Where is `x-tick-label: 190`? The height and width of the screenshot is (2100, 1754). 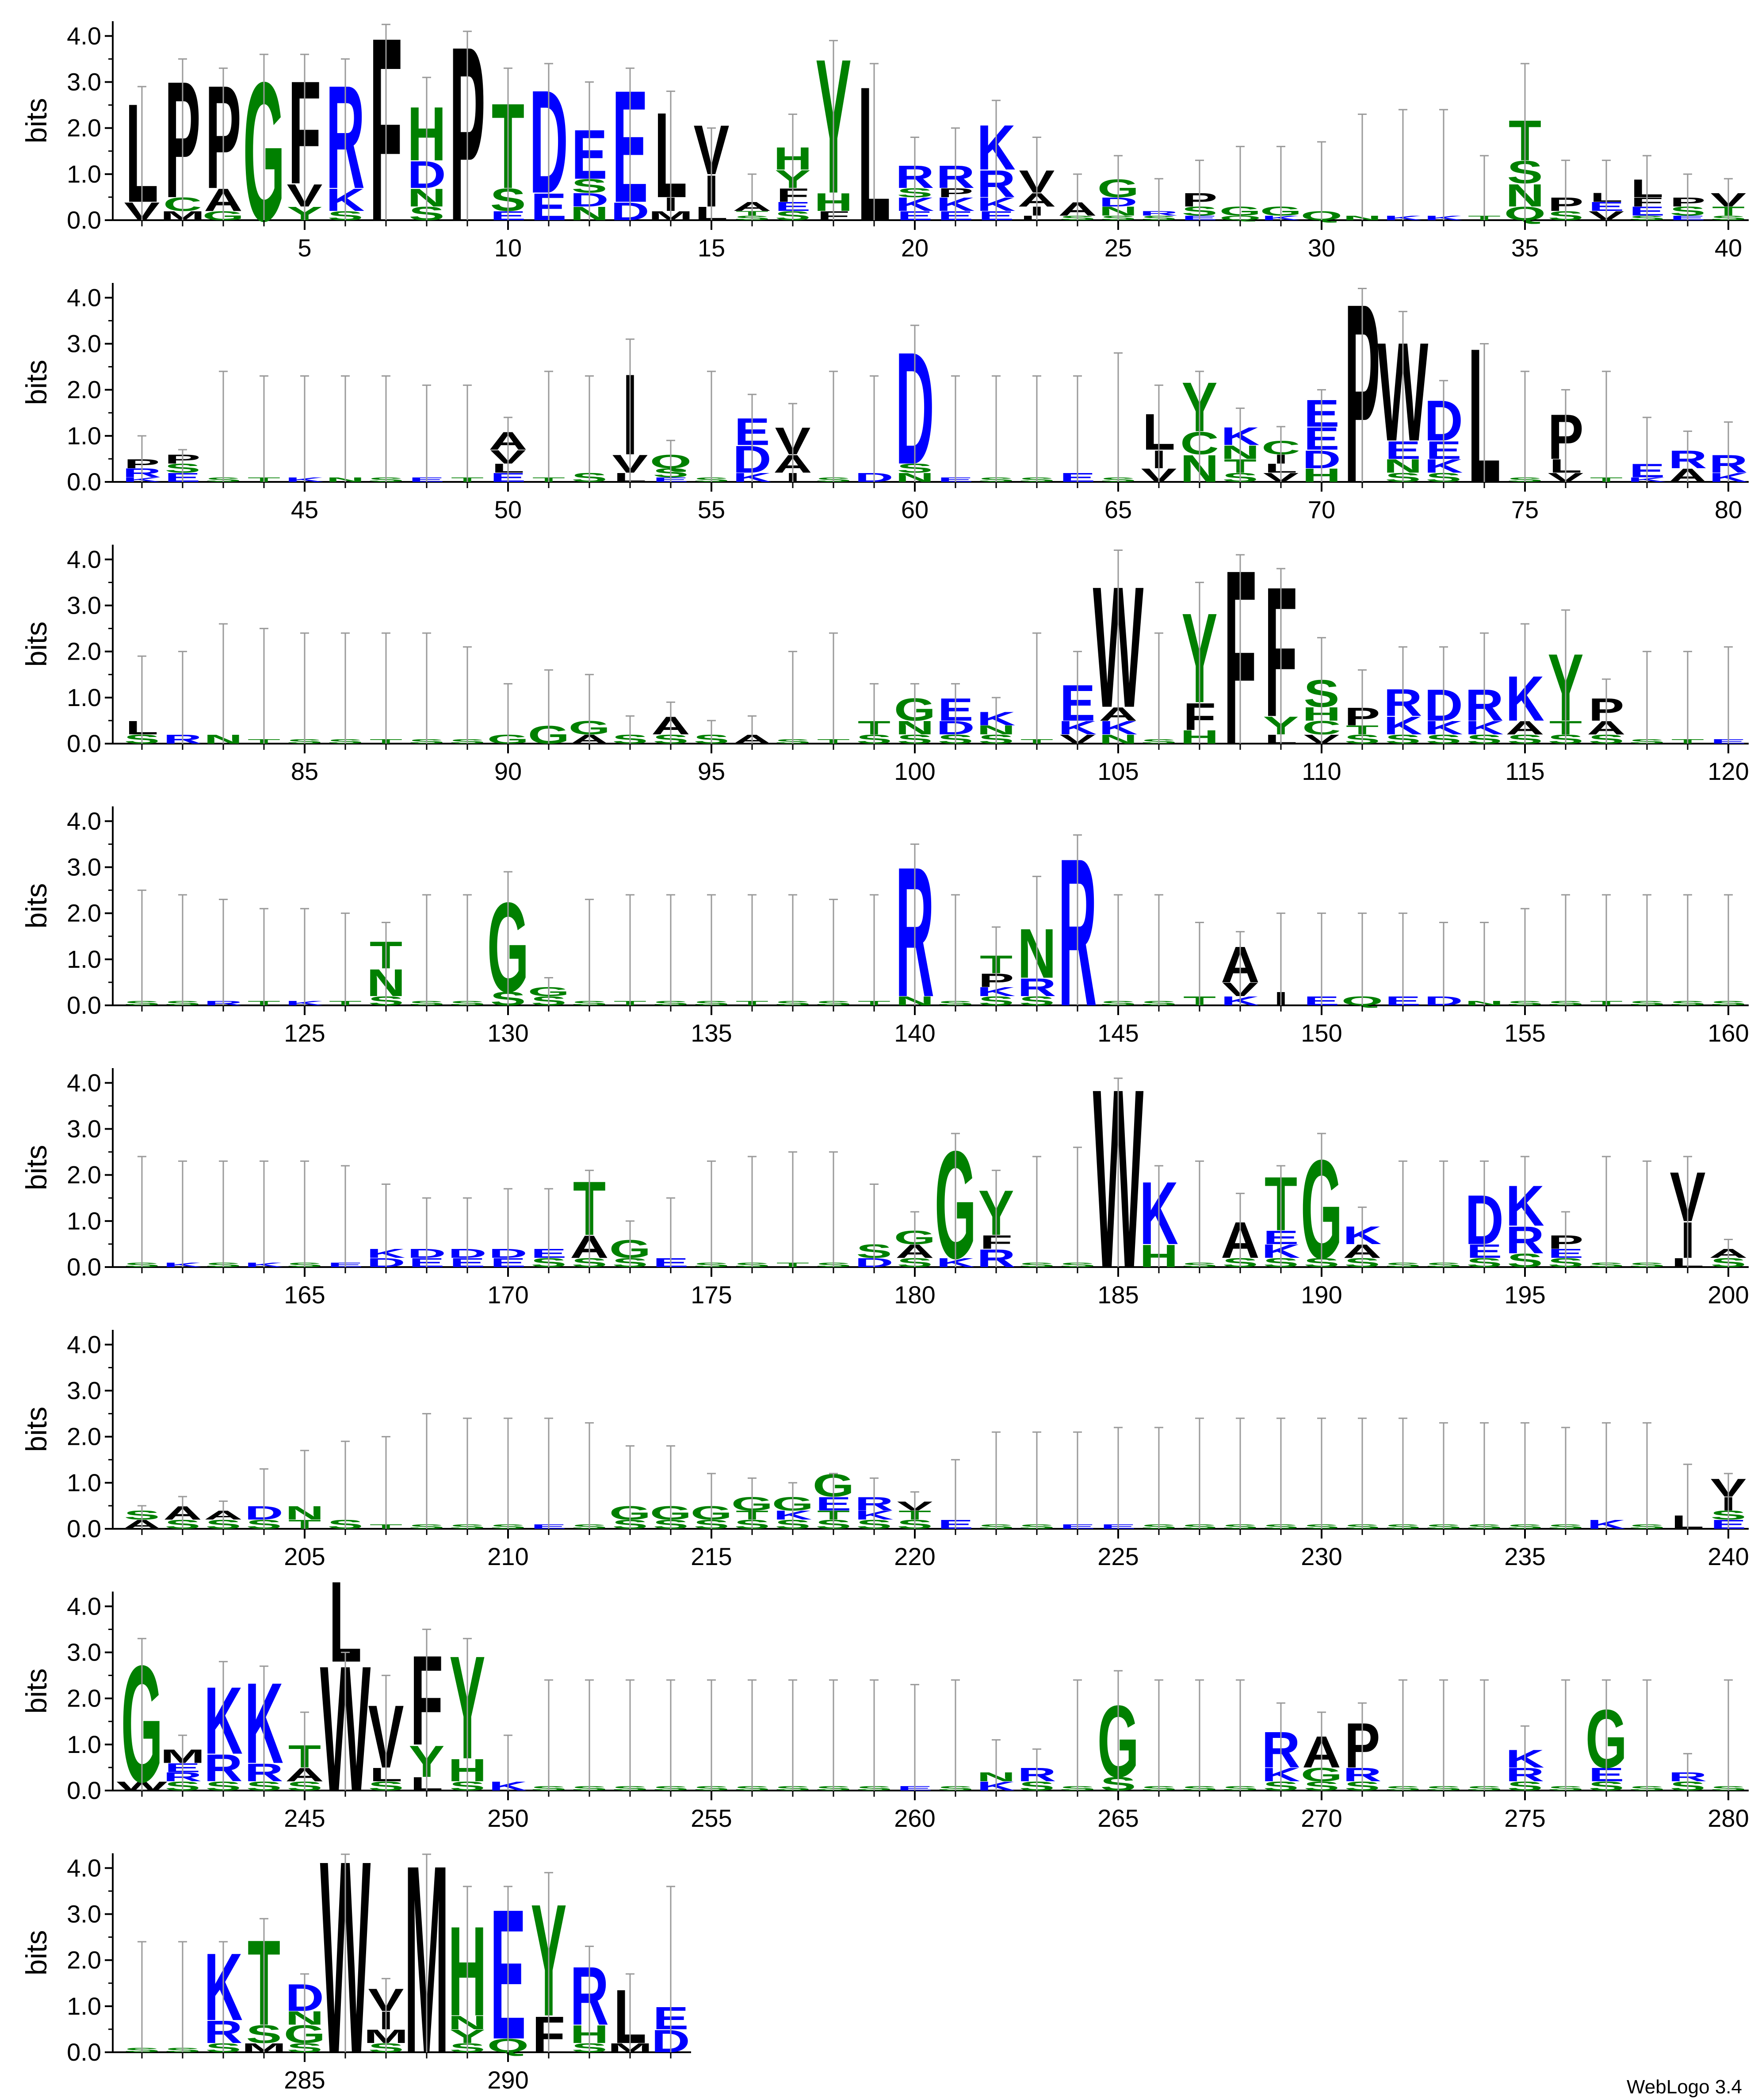 x-tick-label: 190 is located at coordinates (1321, 1295).